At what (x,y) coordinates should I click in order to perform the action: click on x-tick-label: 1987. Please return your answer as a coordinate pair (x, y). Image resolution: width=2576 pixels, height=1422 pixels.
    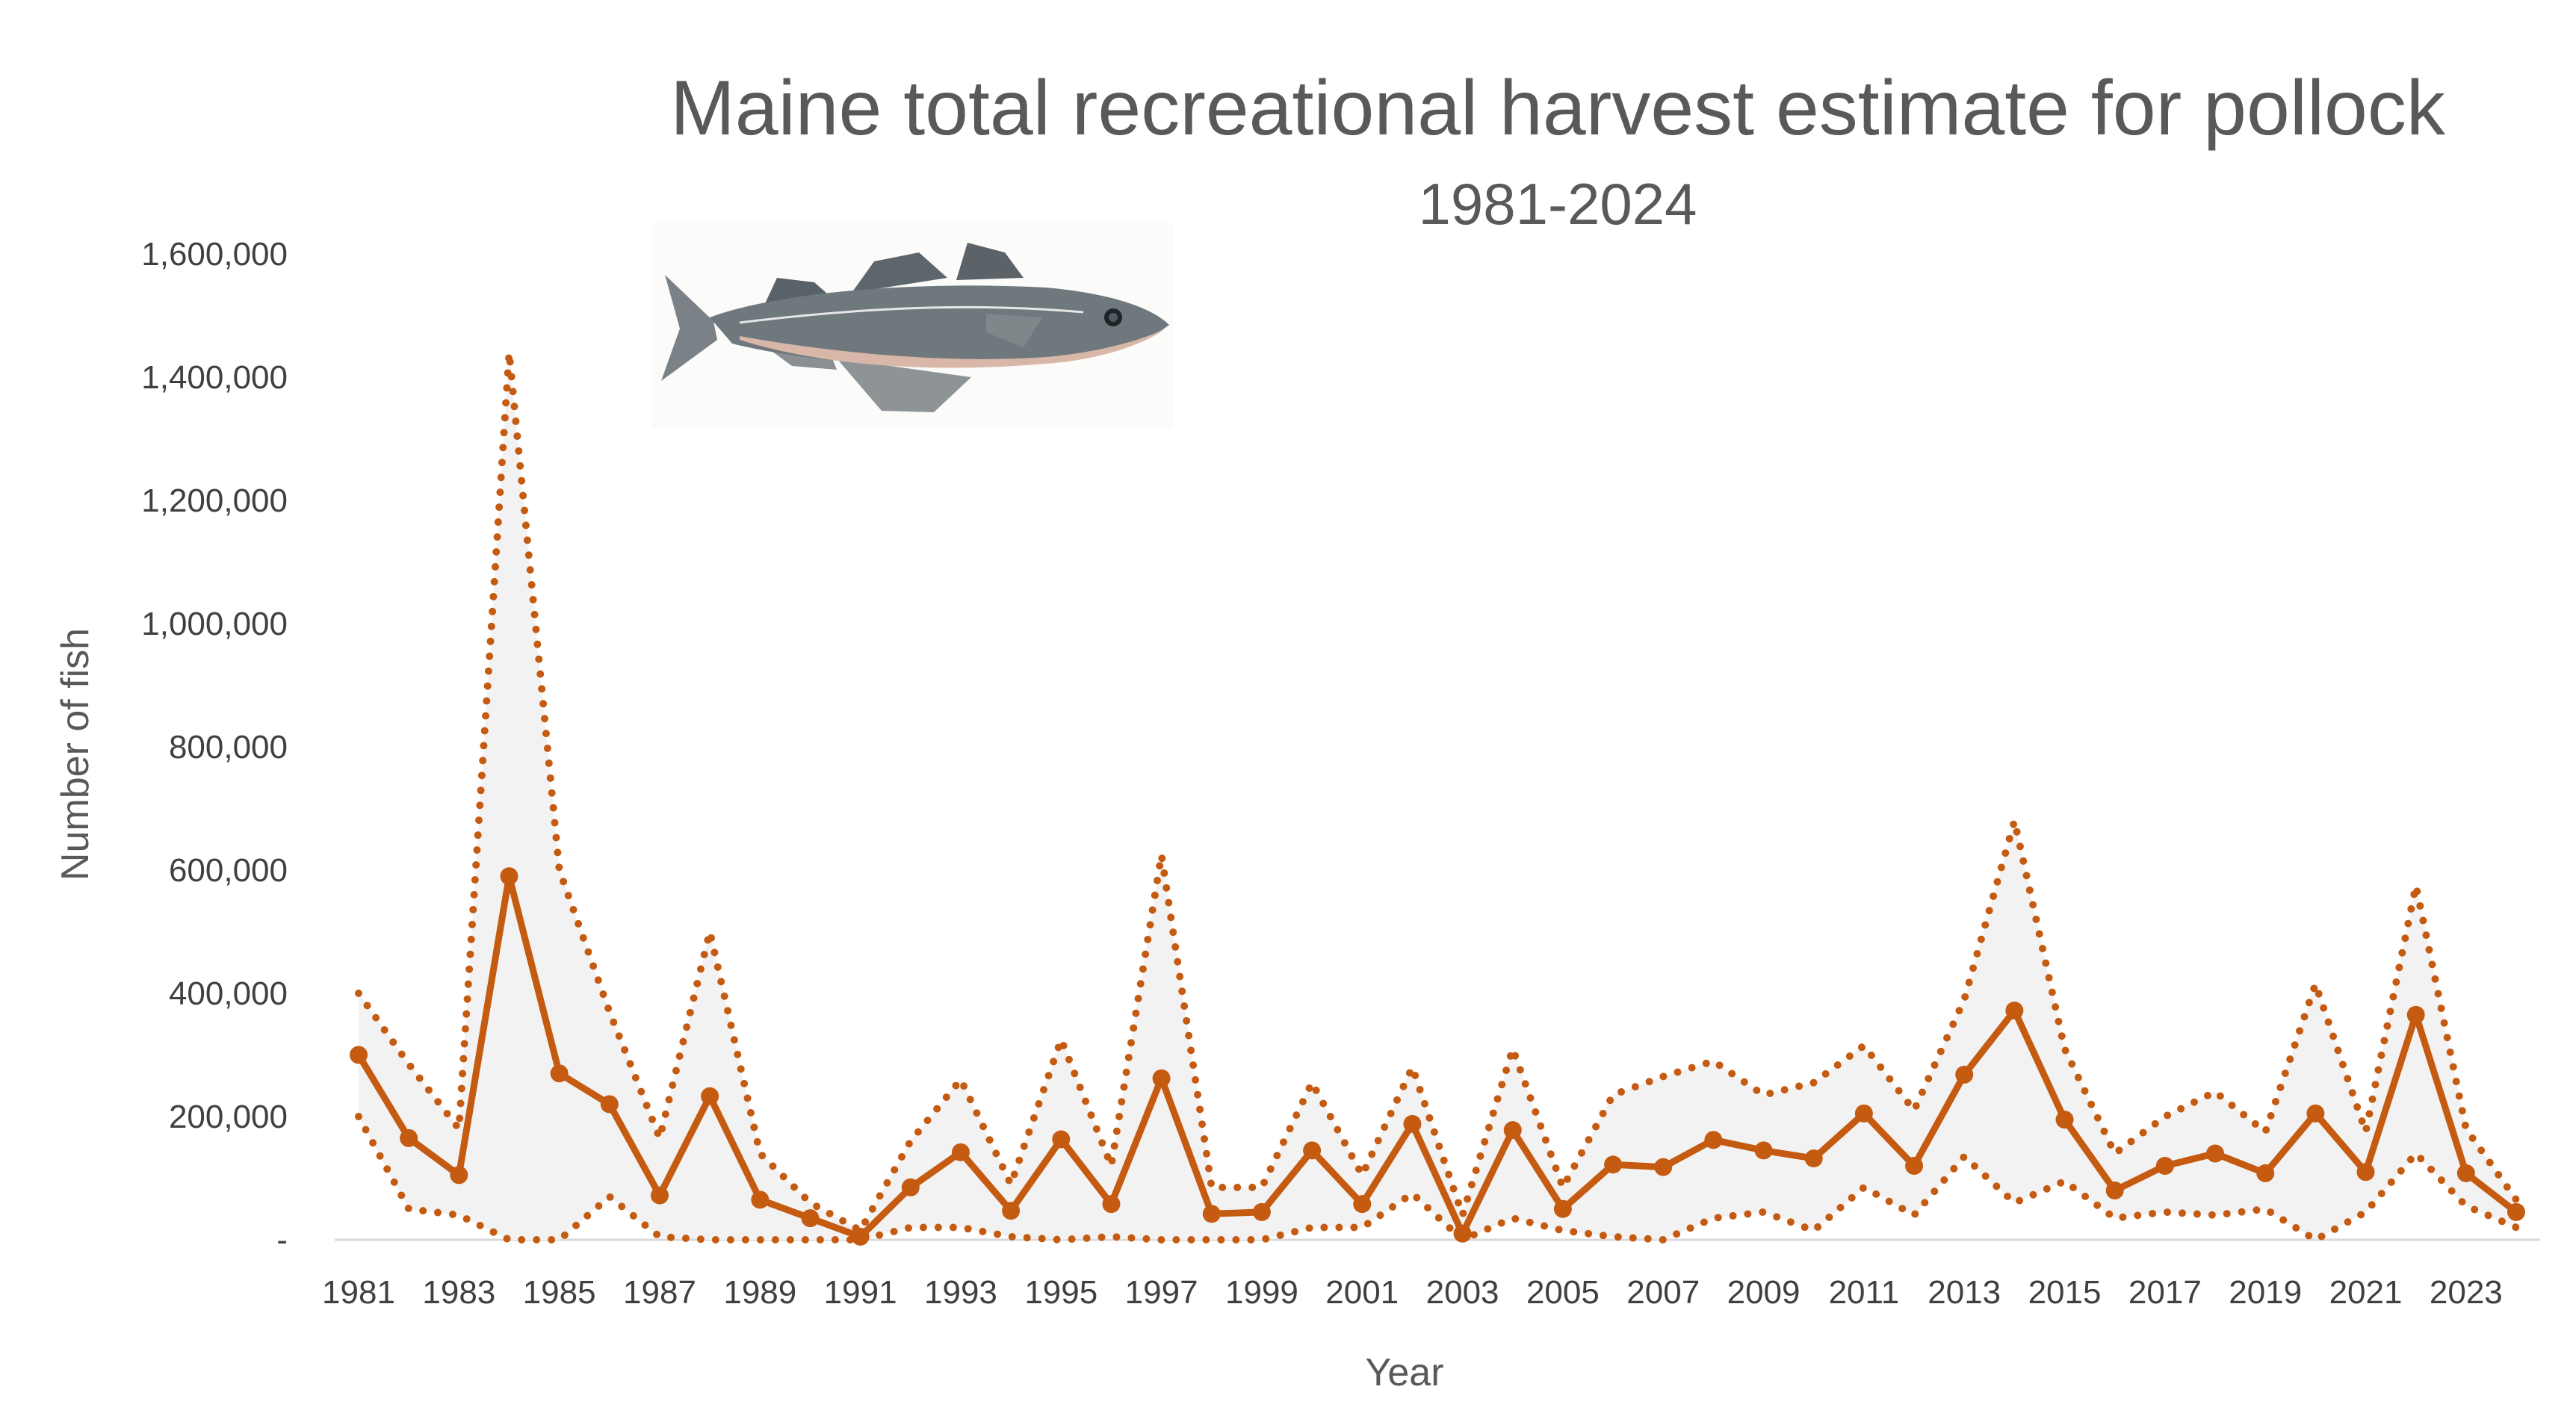
    Looking at the image, I should click on (659, 1292).